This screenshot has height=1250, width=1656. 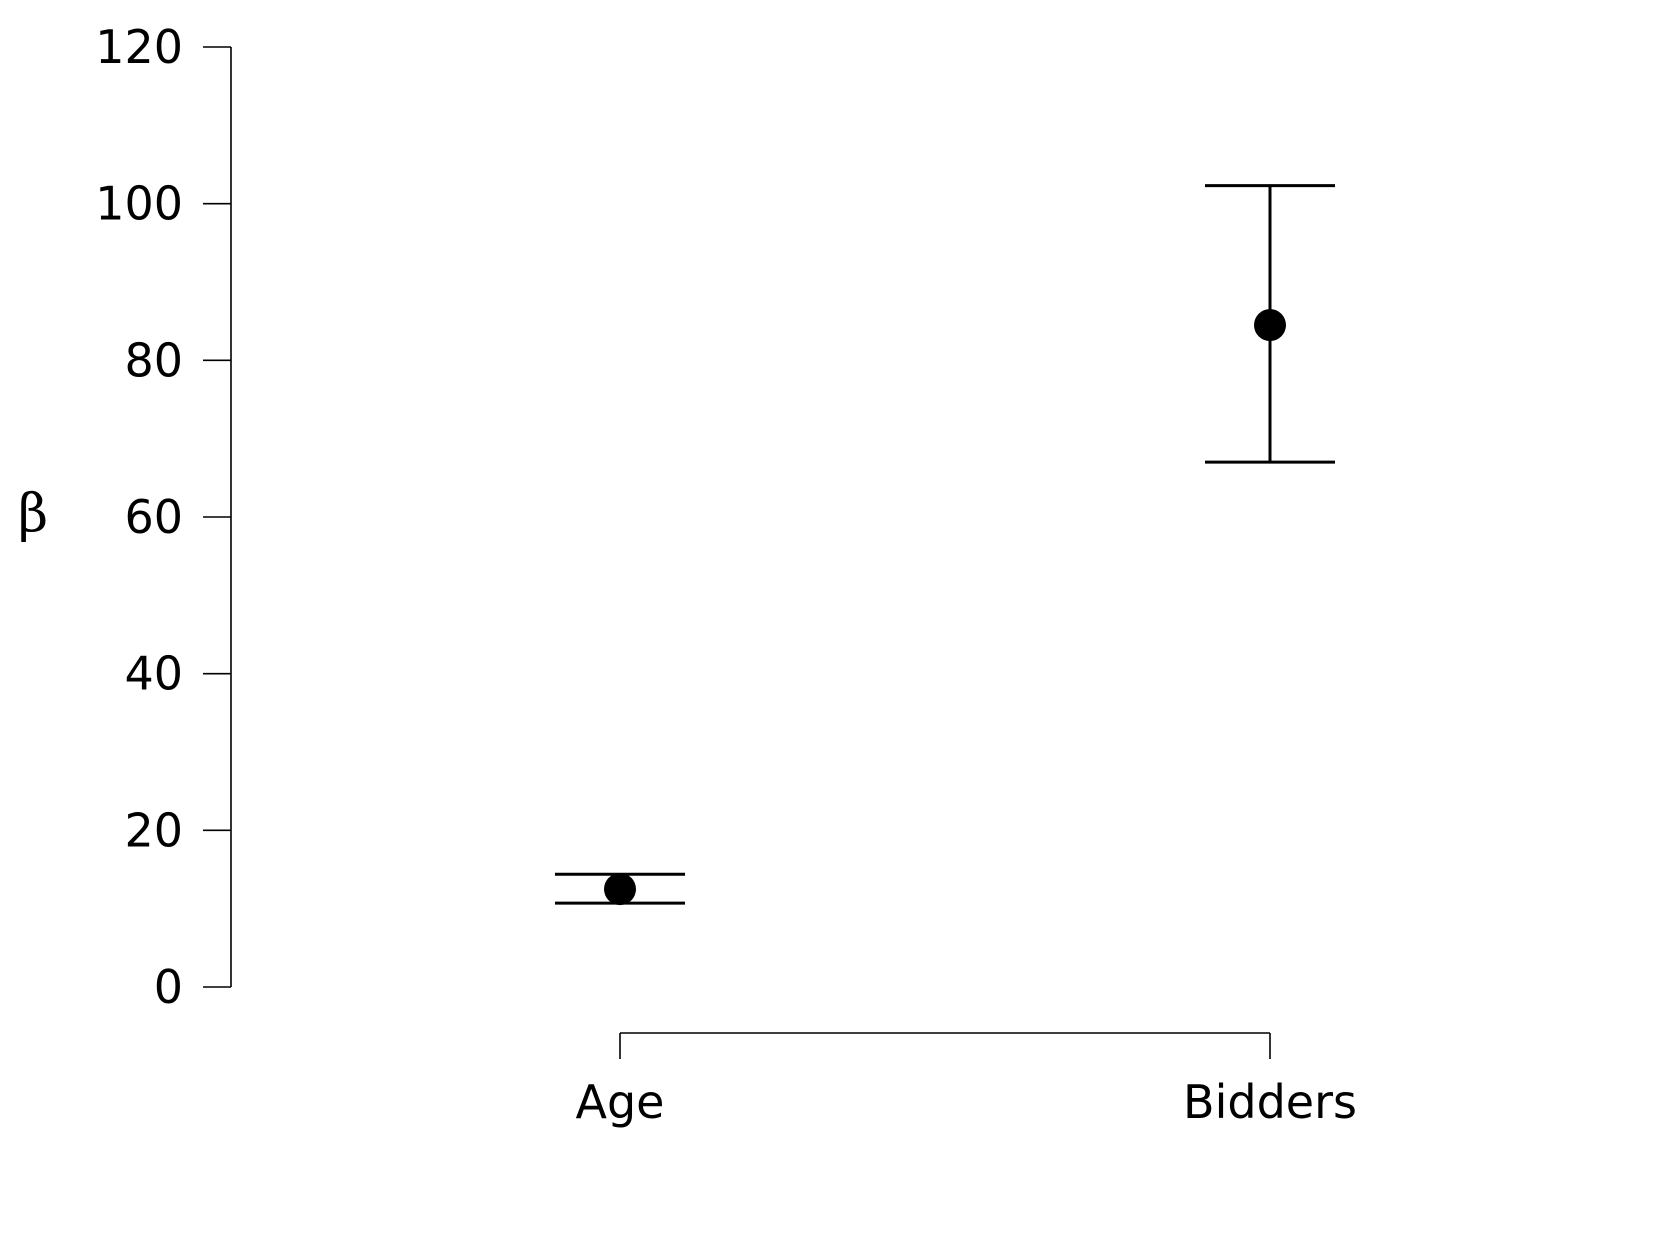 I want to click on x-axis: Age Bidders, so click(x=966, y=1080).